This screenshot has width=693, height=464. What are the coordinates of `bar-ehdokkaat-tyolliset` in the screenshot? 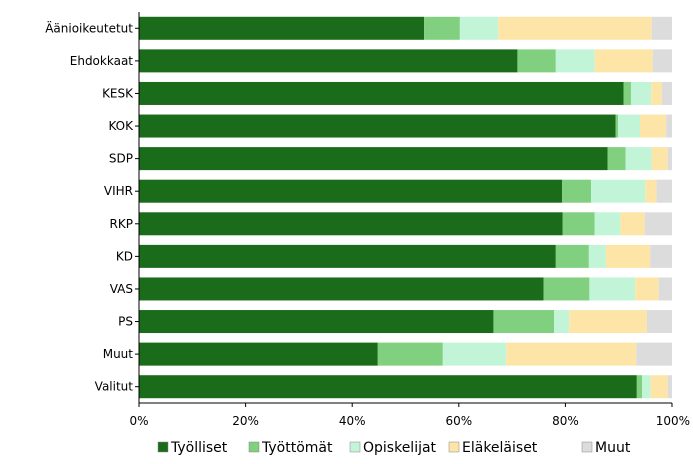 It's located at (328, 61).